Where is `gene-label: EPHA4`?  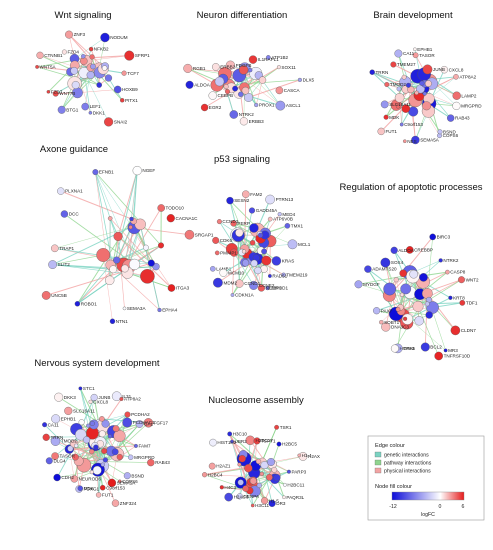 gene-label: EPHA4 is located at coordinates (170, 310).